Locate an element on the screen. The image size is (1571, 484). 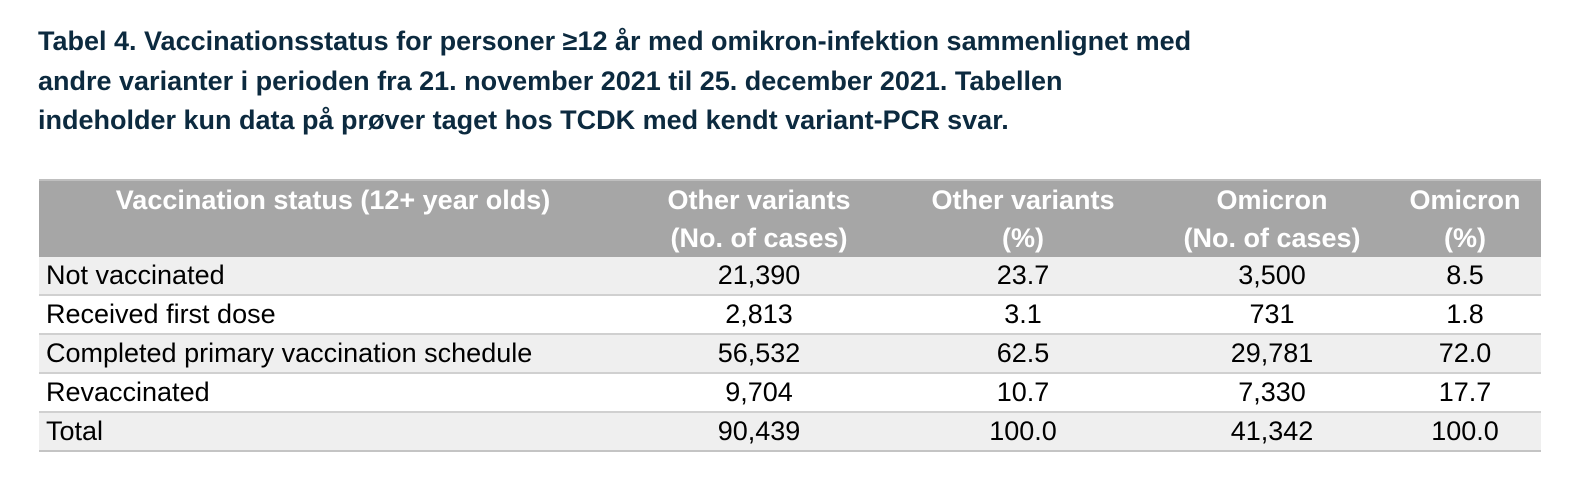
cell-other-pct: 62.5 is located at coordinates (1023, 354).